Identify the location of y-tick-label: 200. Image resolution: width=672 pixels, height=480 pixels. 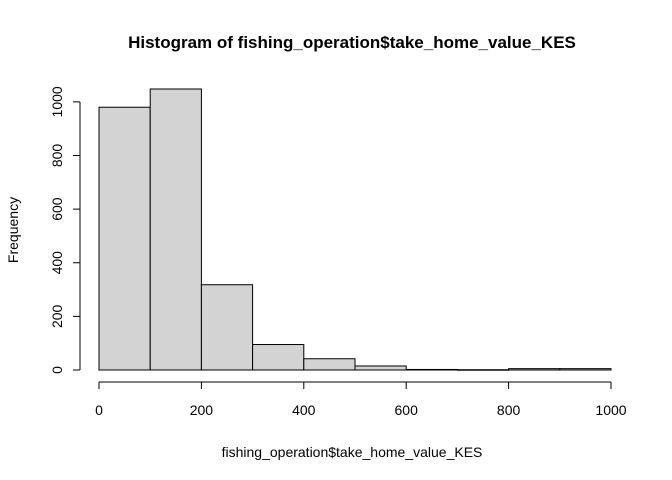
(57, 316).